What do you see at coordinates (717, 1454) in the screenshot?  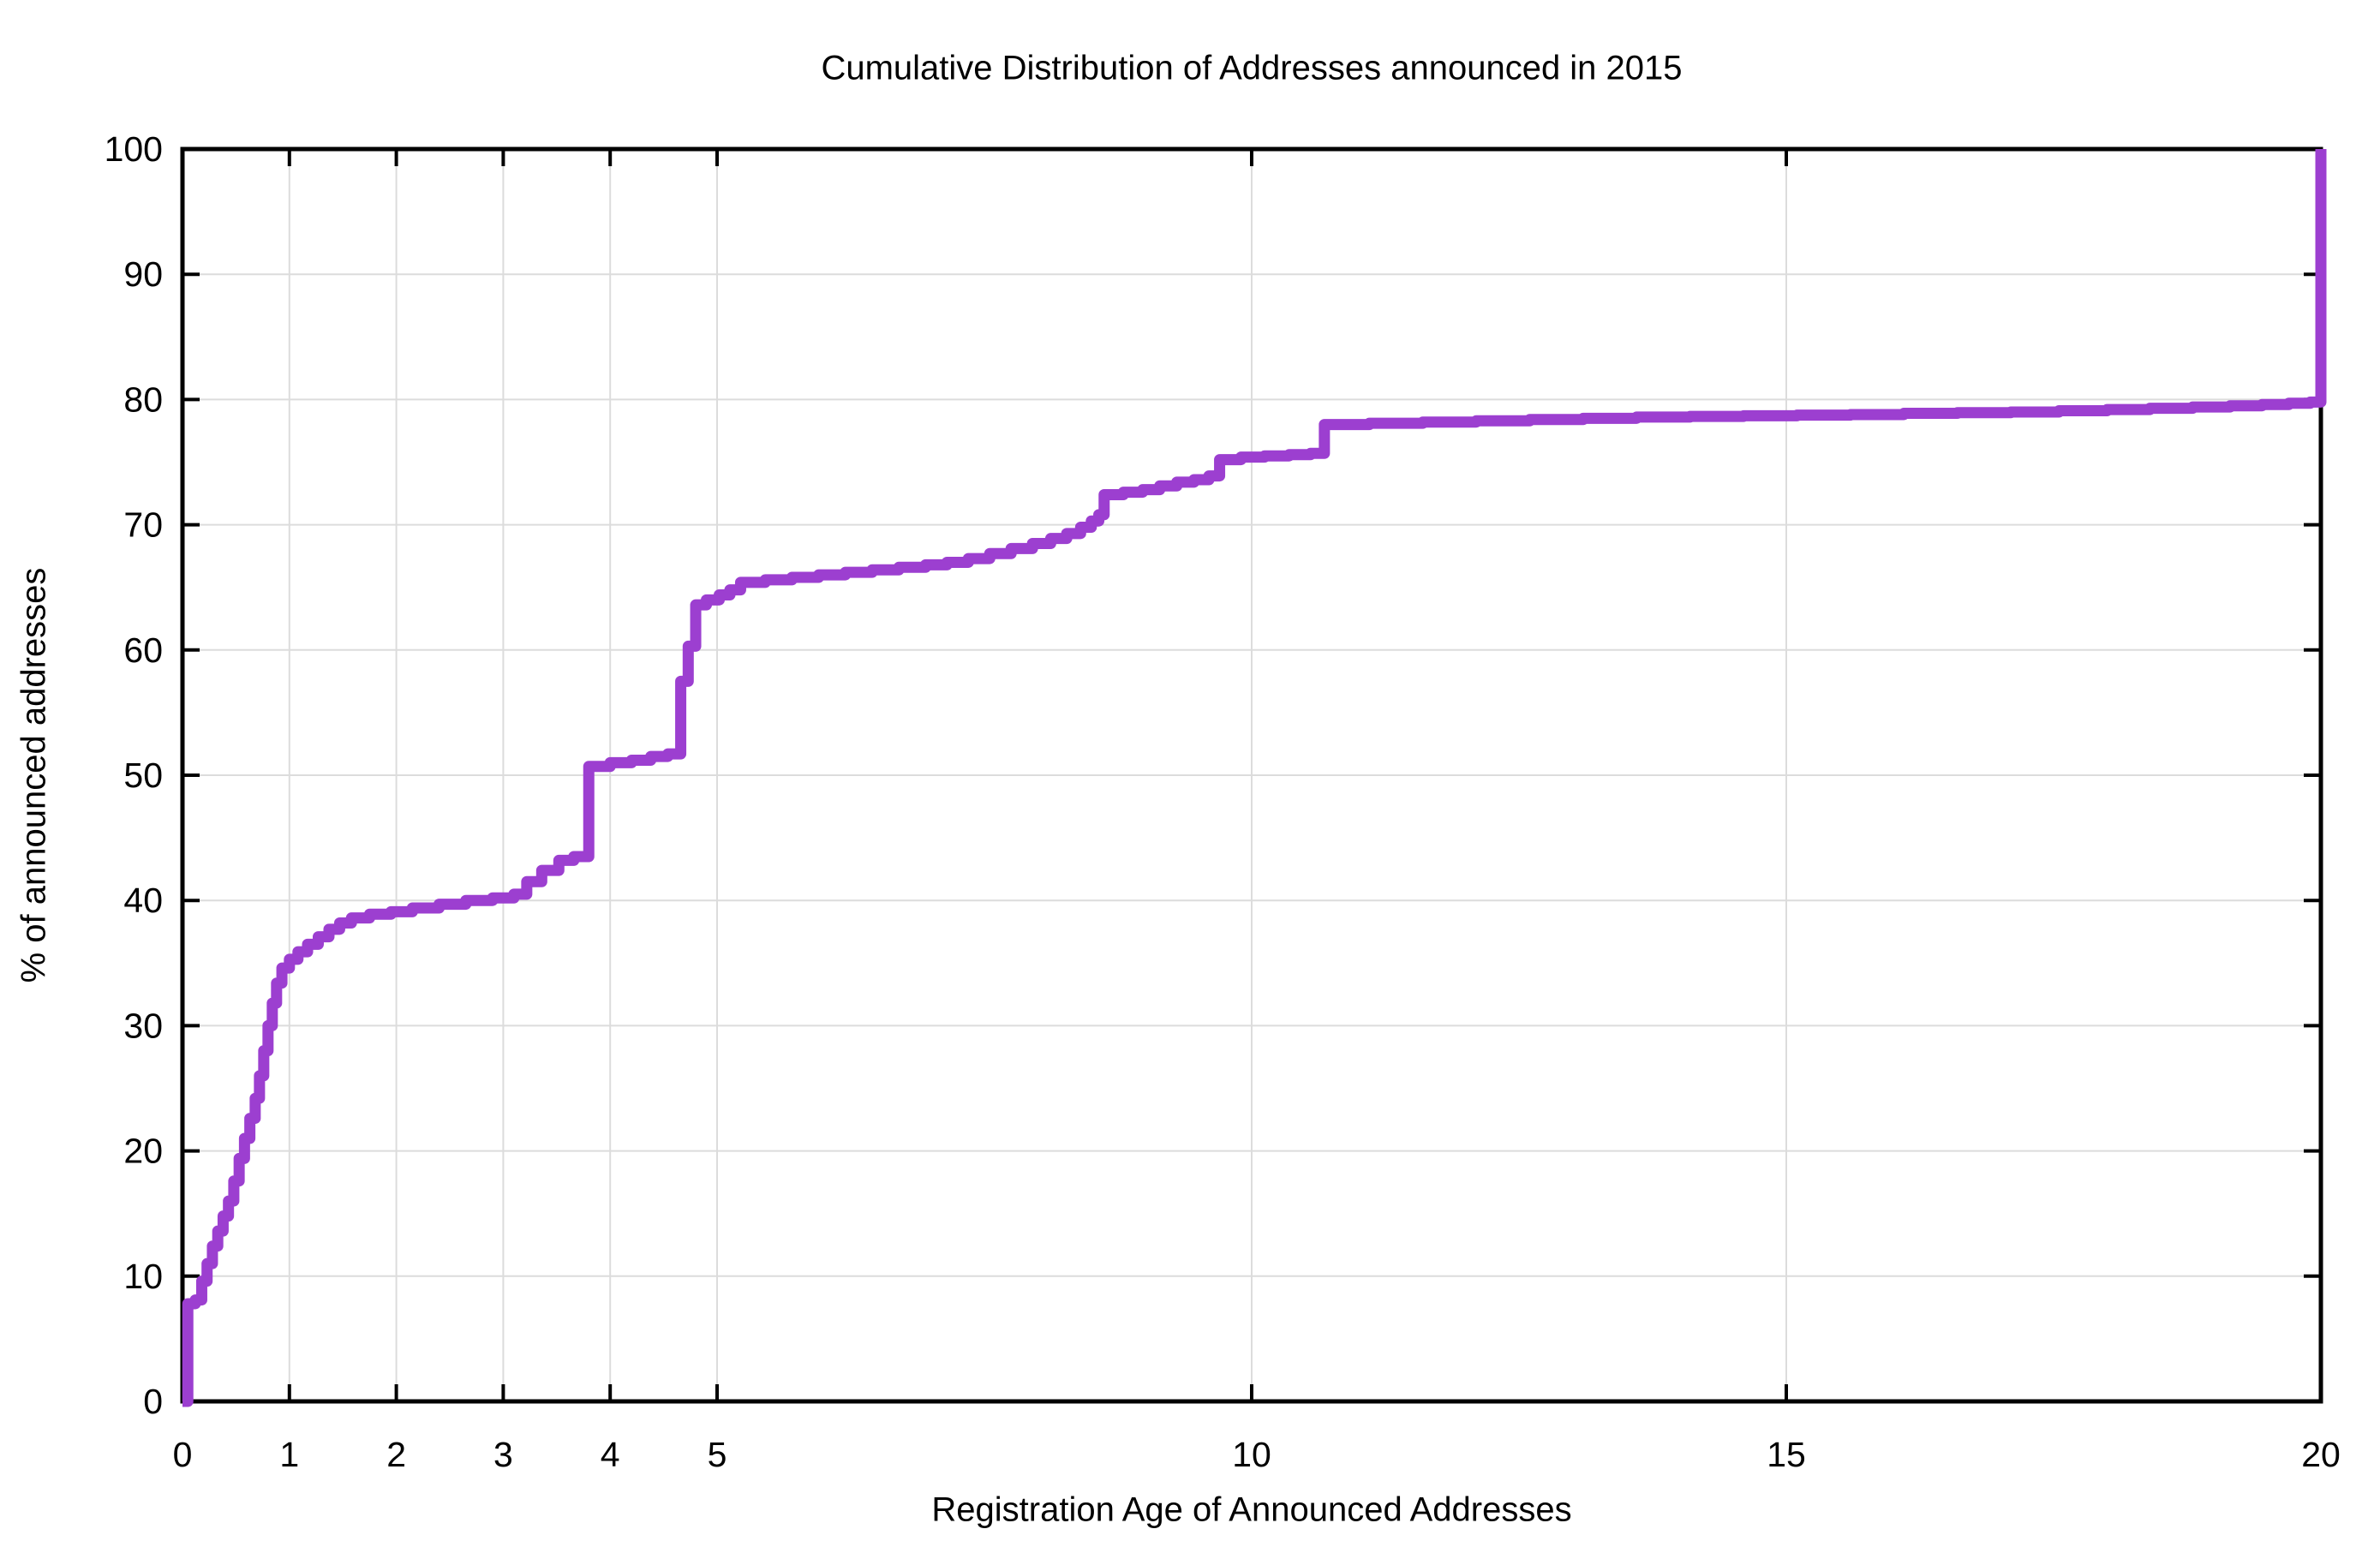 I see `svg-text: 5` at bounding box center [717, 1454].